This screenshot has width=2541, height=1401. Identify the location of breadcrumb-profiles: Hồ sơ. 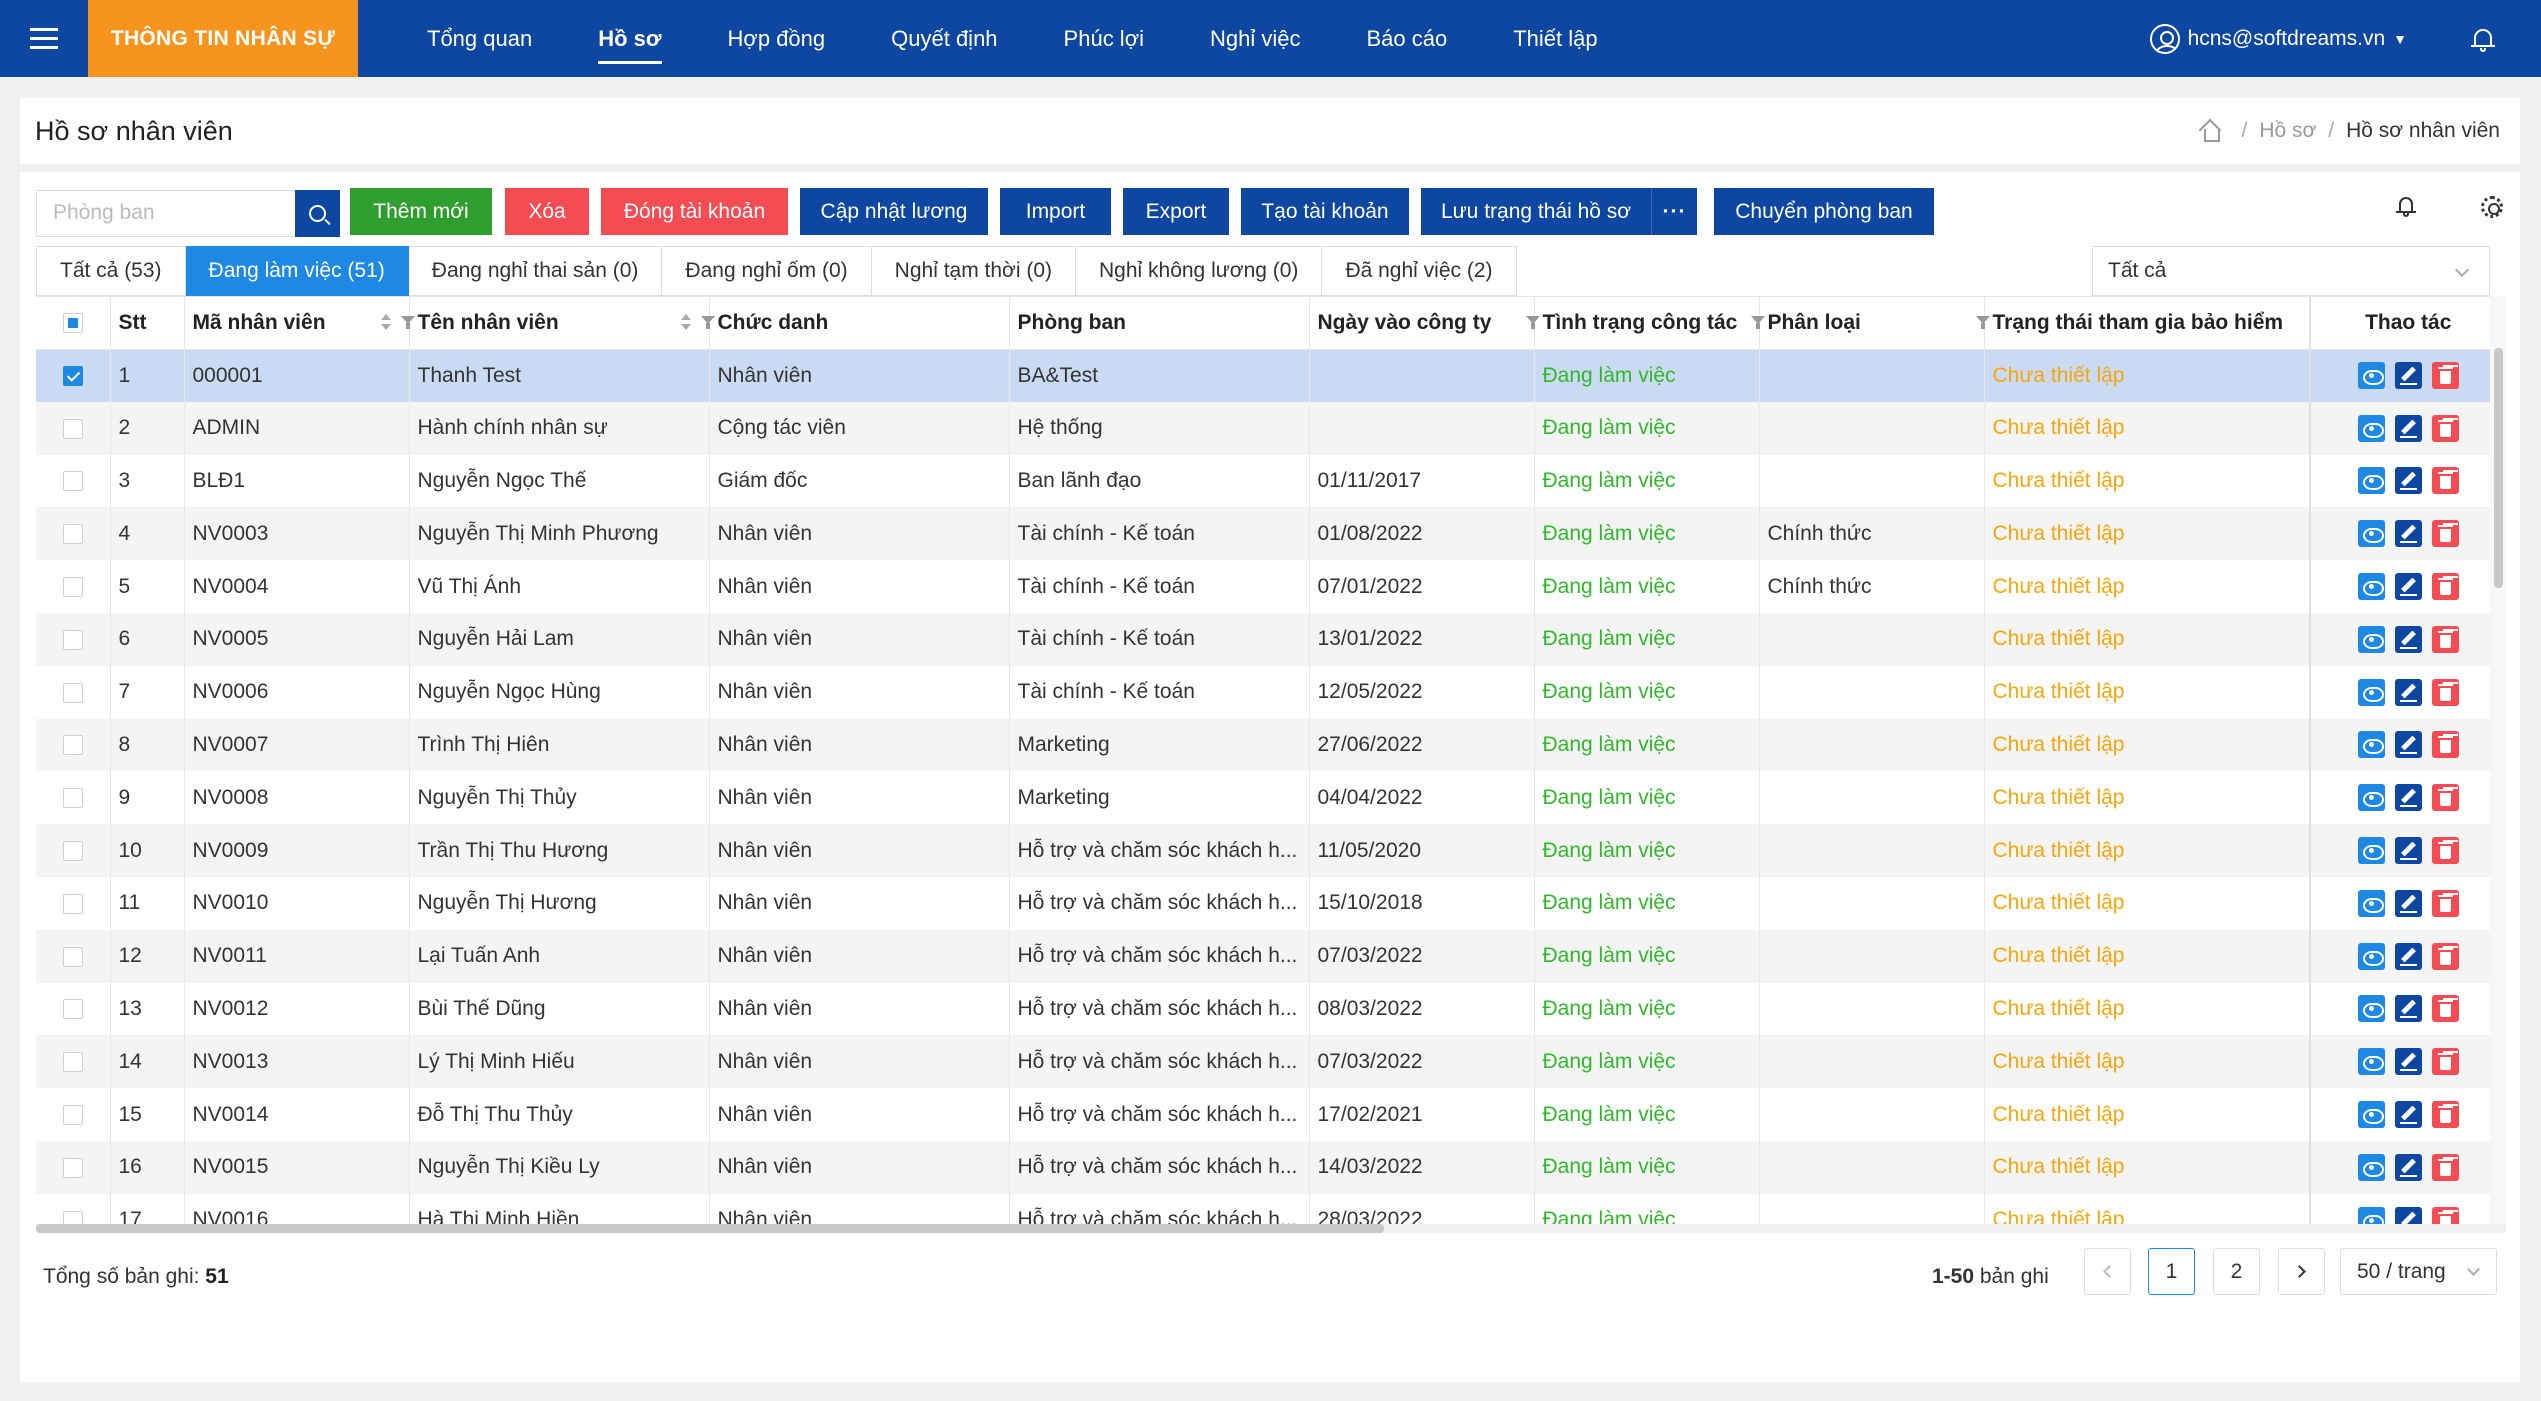
(2288, 130).